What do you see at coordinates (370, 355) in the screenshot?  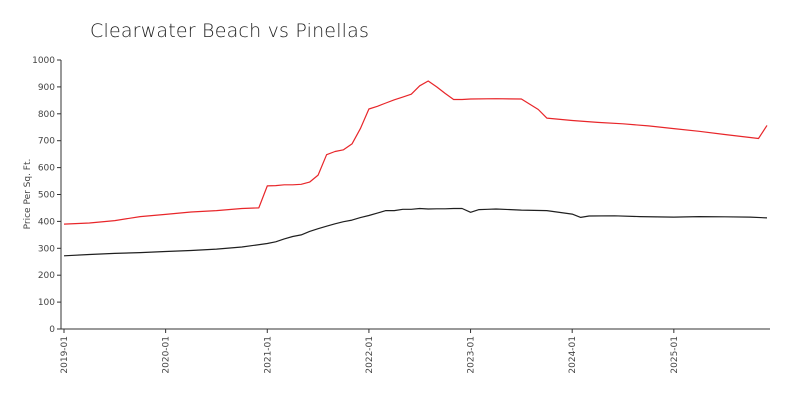 I see `x-tick-label: 2022-01` at bounding box center [370, 355].